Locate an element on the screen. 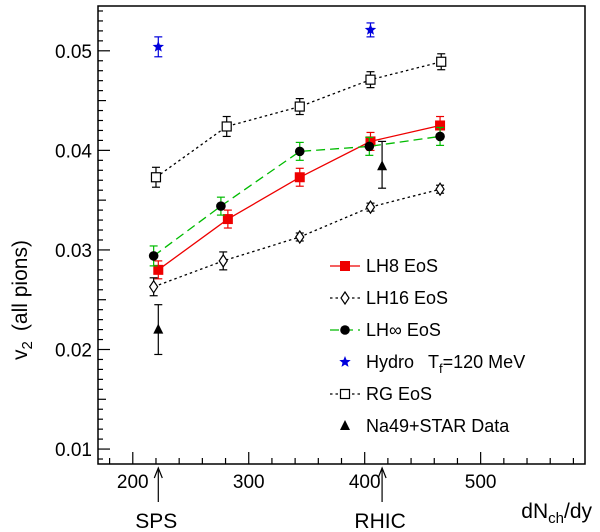 The width and height of the screenshot is (600, 532). x-axis-title: dNch/dy is located at coordinates (556, 513).